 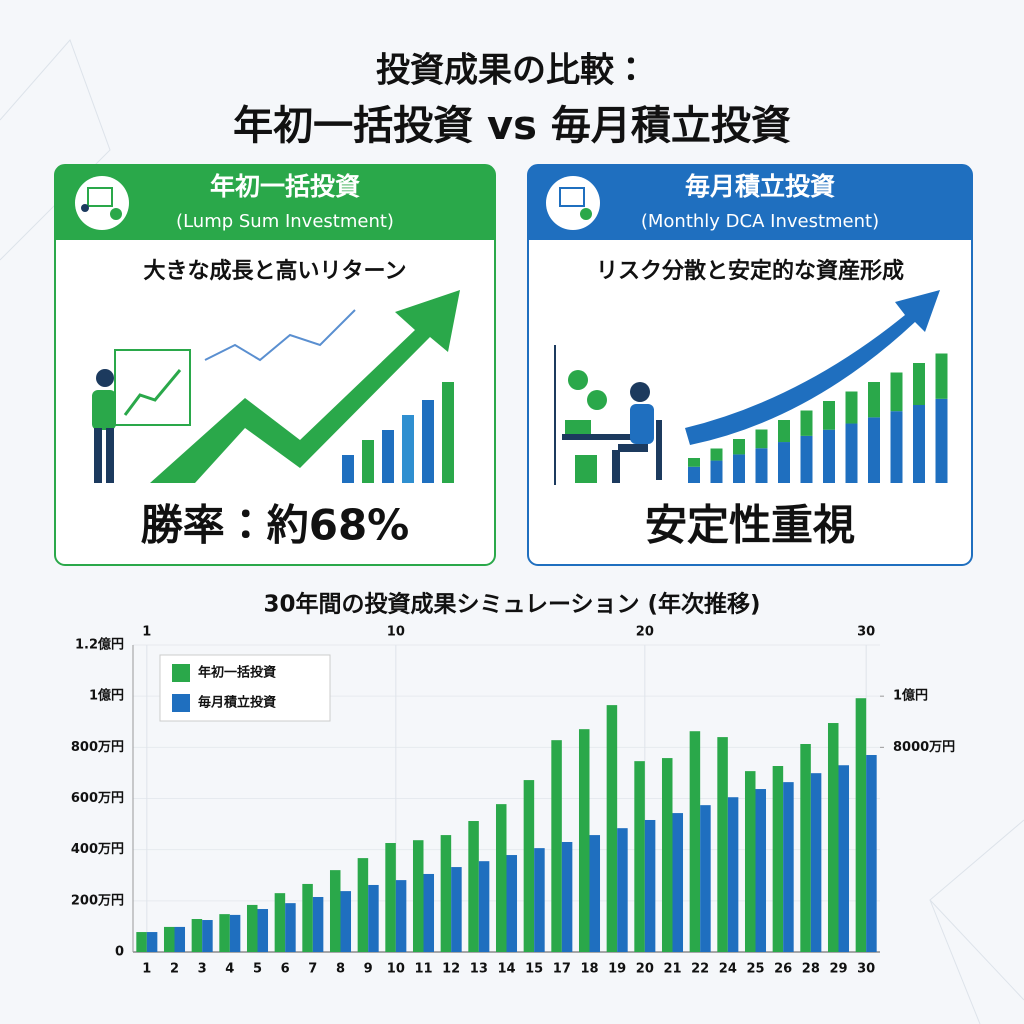 I want to click on y-tick-label: 400万円, so click(x=97, y=849).